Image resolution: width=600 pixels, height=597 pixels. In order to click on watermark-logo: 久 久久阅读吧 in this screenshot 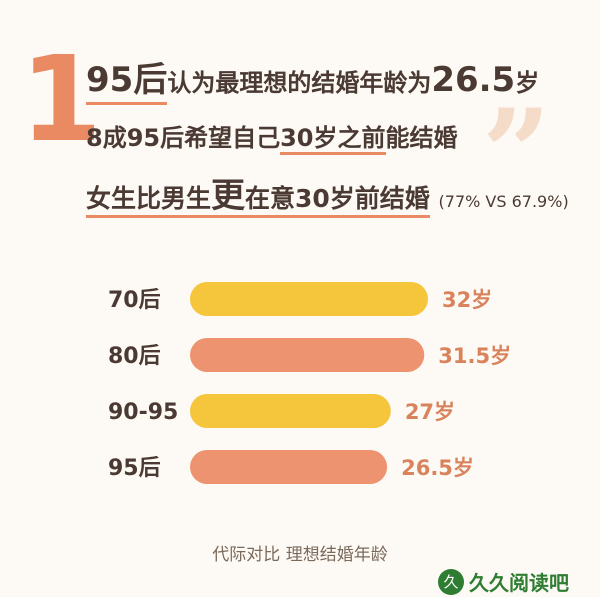, I will do `click(503, 581)`.